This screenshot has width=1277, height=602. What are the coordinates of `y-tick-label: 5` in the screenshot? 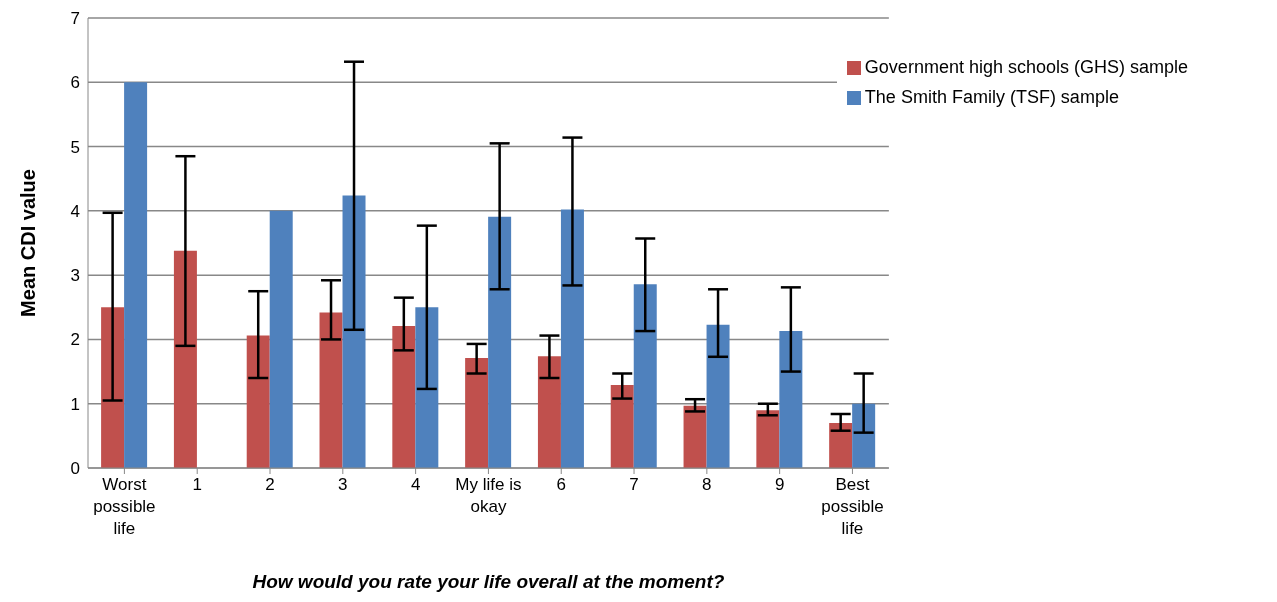 It's located at (75, 147).